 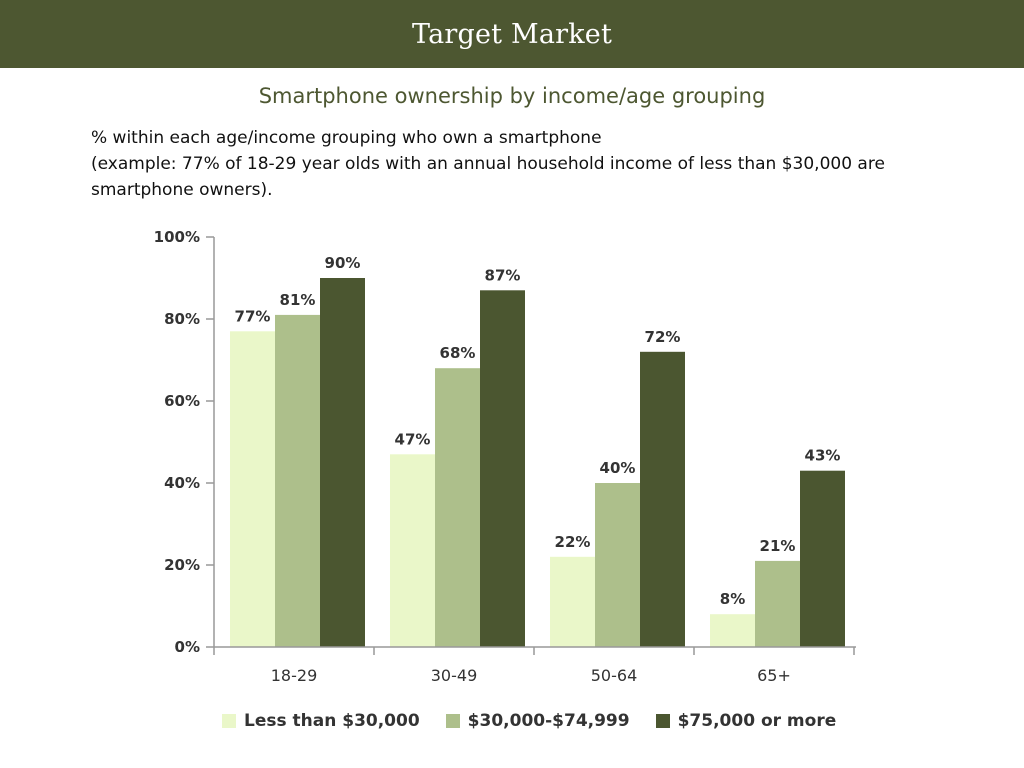 What do you see at coordinates (182, 565) in the screenshot?
I see `y-tick-label-20: 20%` at bounding box center [182, 565].